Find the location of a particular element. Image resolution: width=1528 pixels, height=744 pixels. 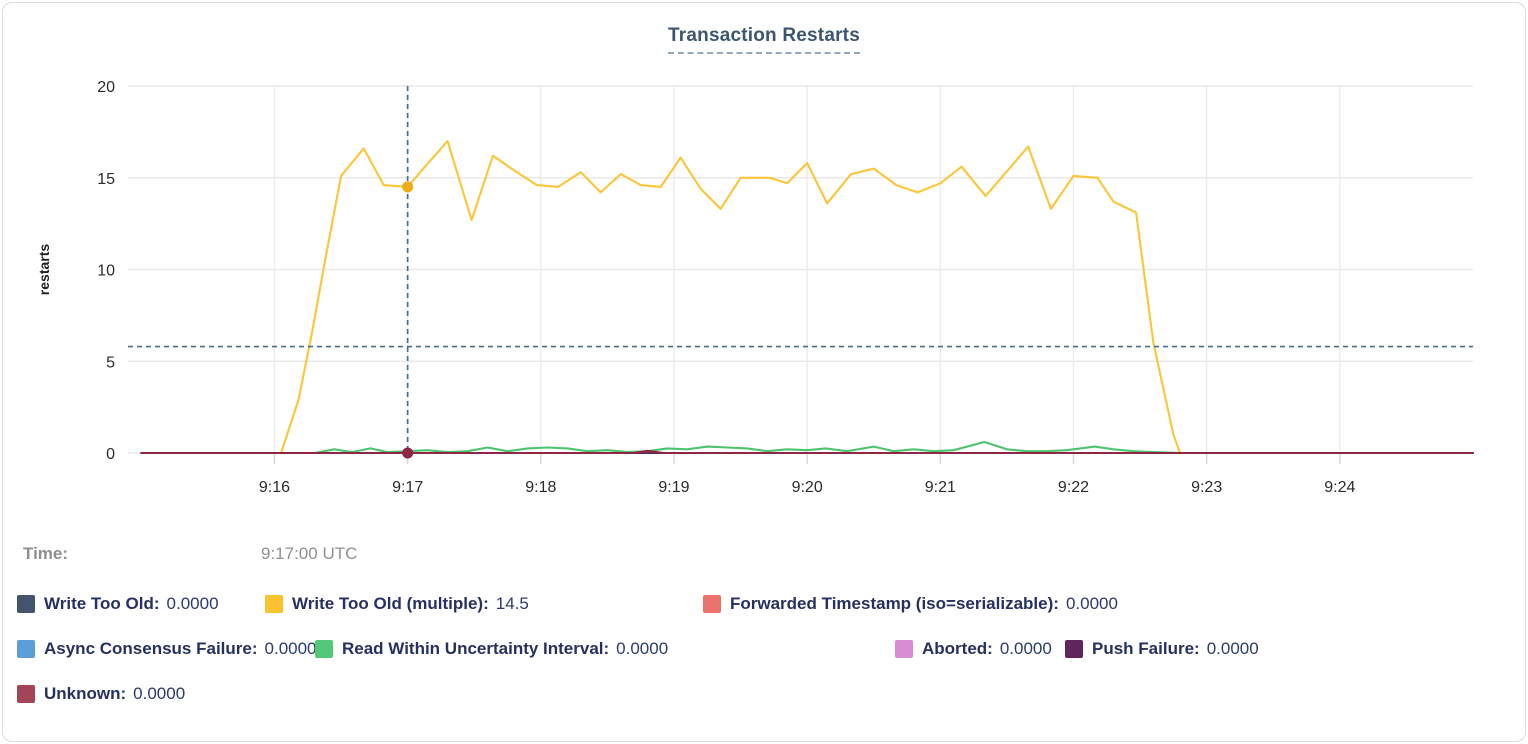

series-line-read-within-uncertainty is located at coordinates (807, 447).